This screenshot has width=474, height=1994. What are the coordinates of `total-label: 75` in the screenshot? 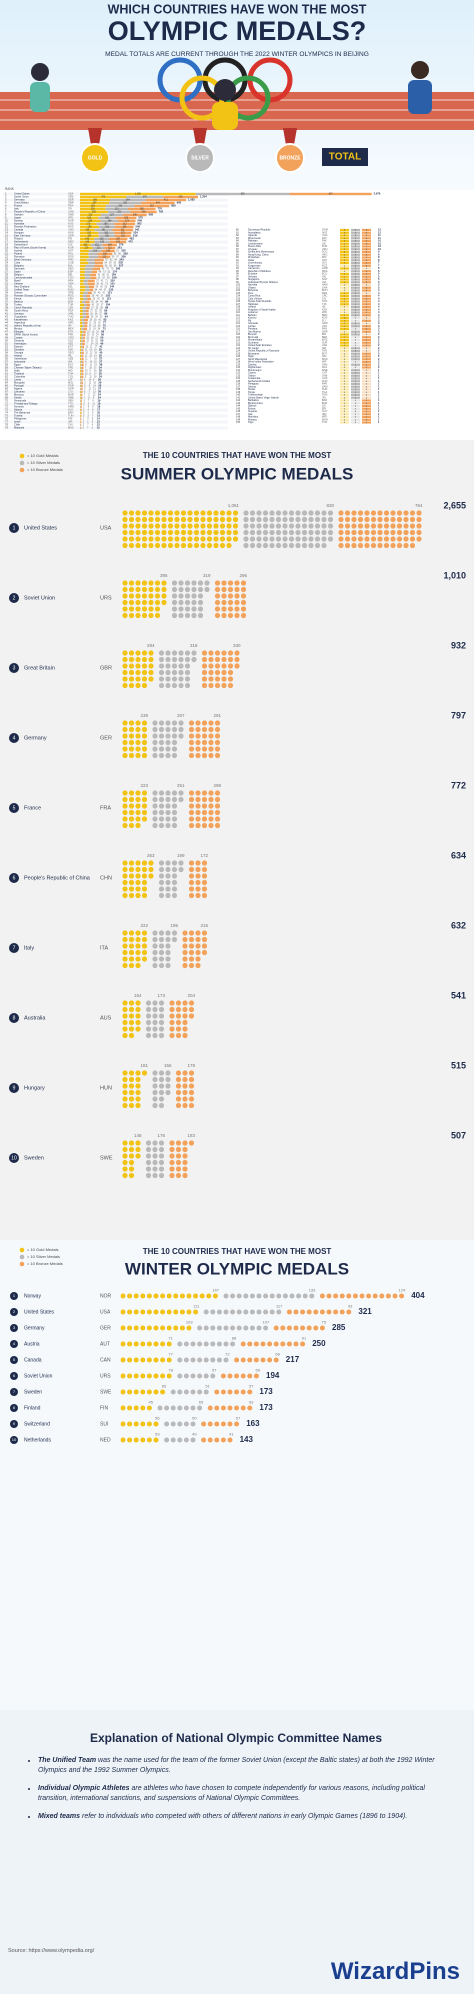 It's located at (104, 326).